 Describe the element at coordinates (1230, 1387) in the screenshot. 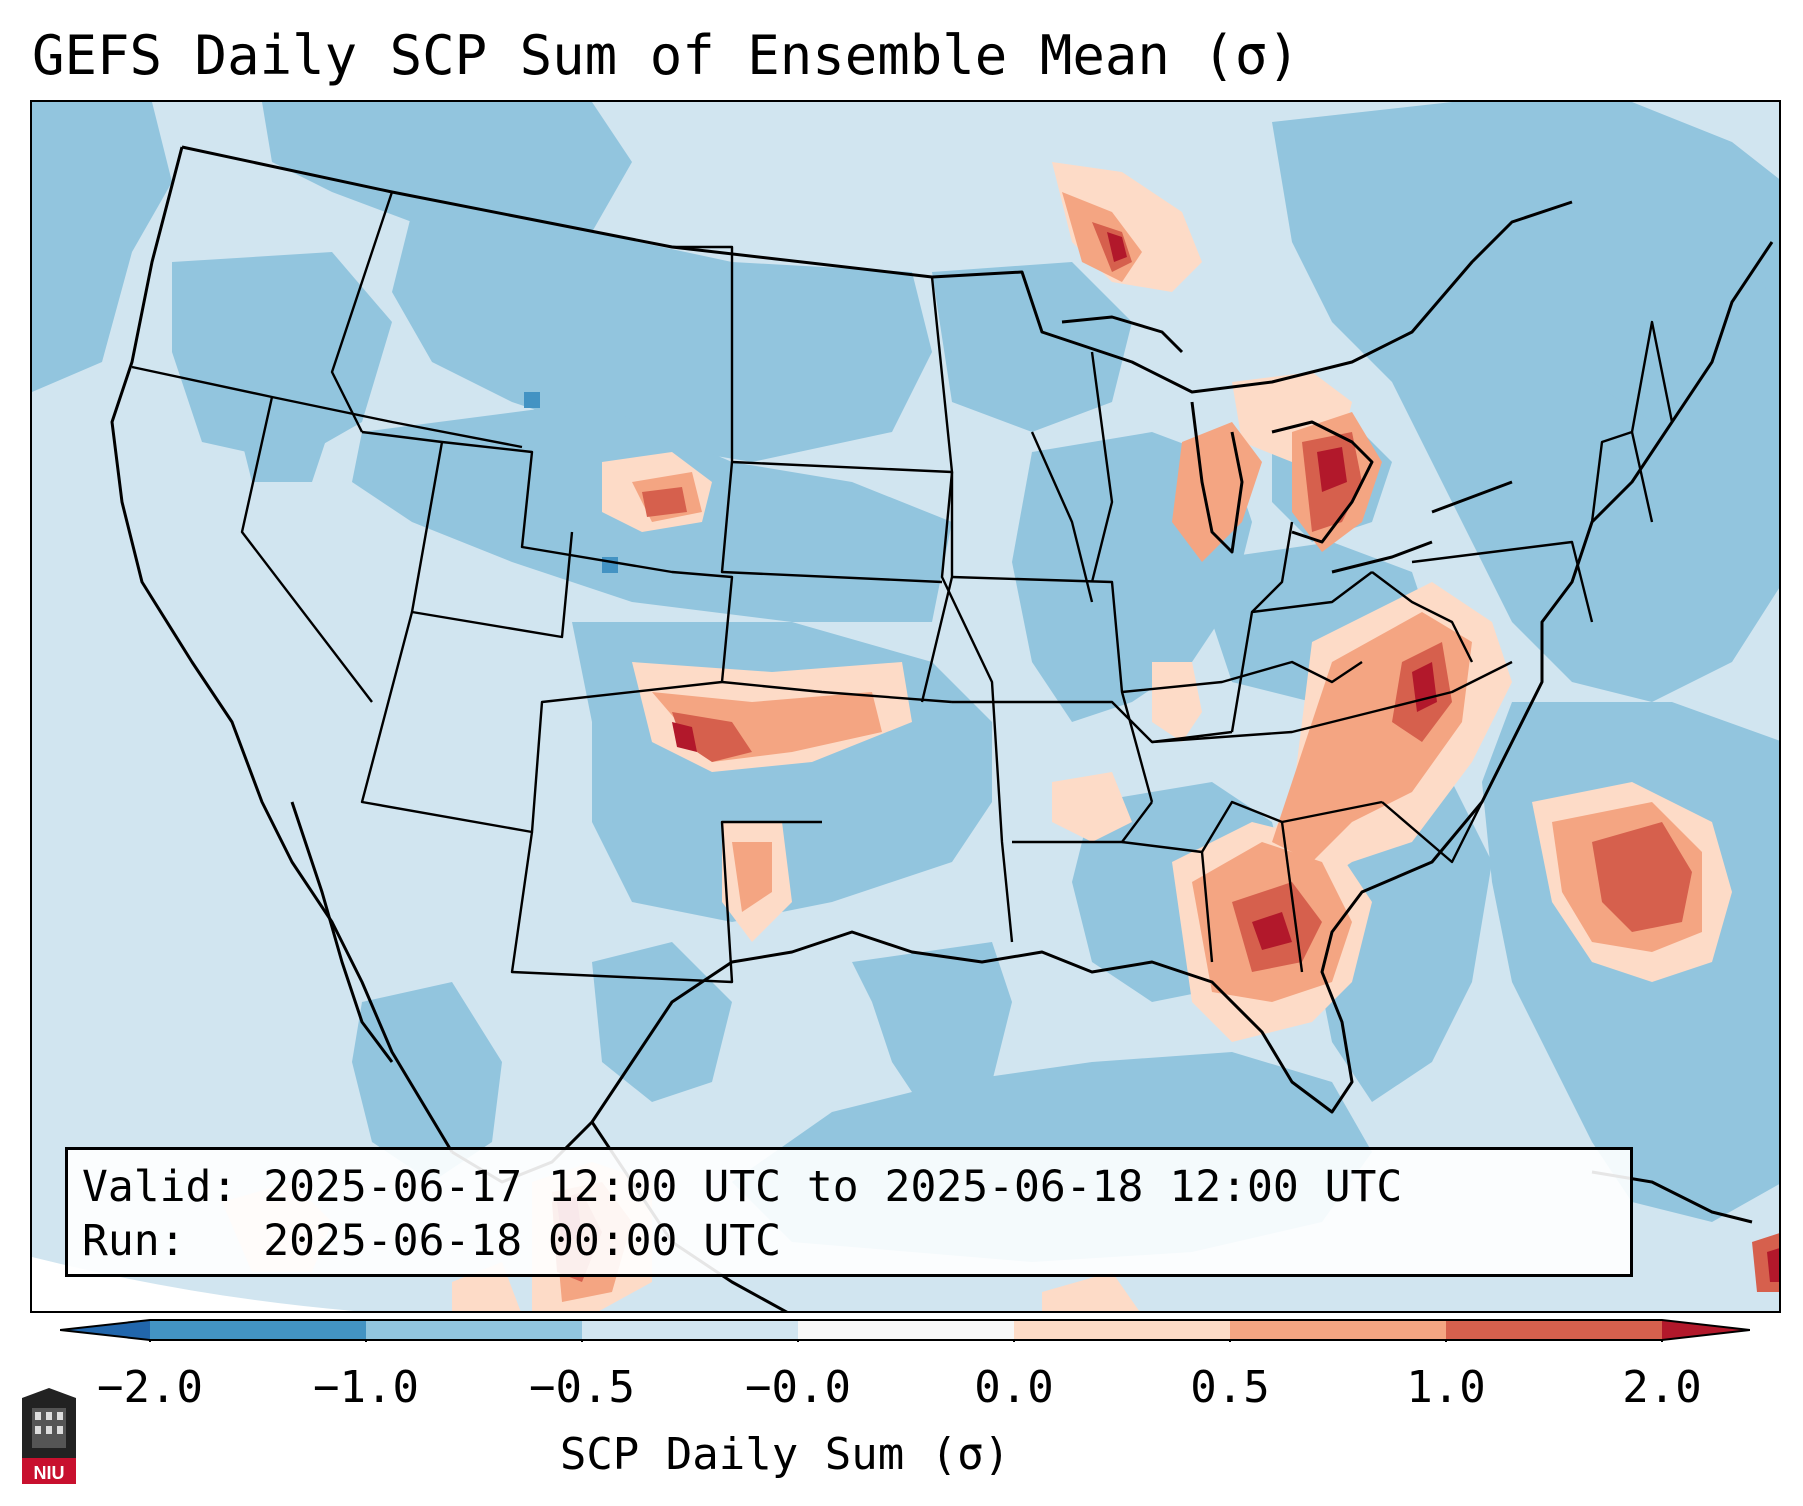

I see `colorbar-tick-label: 0.5` at that location.